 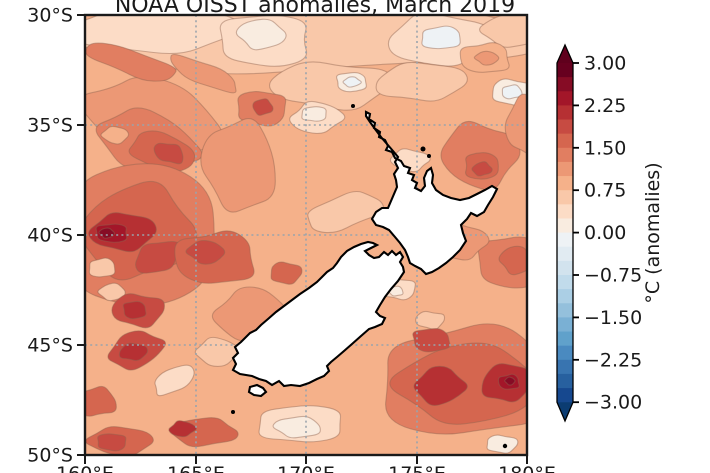 What do you see at coordinates (613, 360) in the screenshot?
I see `colorbar-tick-label: −2.25` at bounding box center [613, 360].